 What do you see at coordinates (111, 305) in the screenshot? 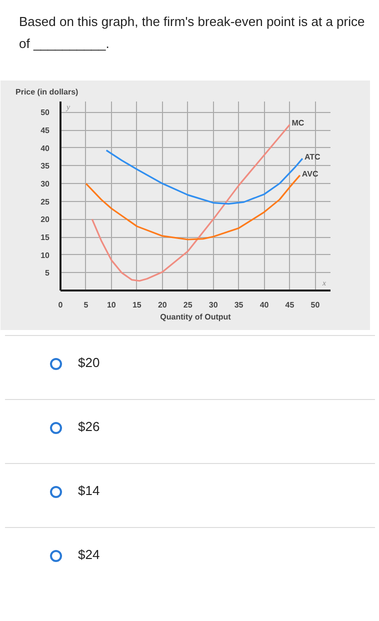
I see `x-tick-label: 10` at bounding box center [111, 305].